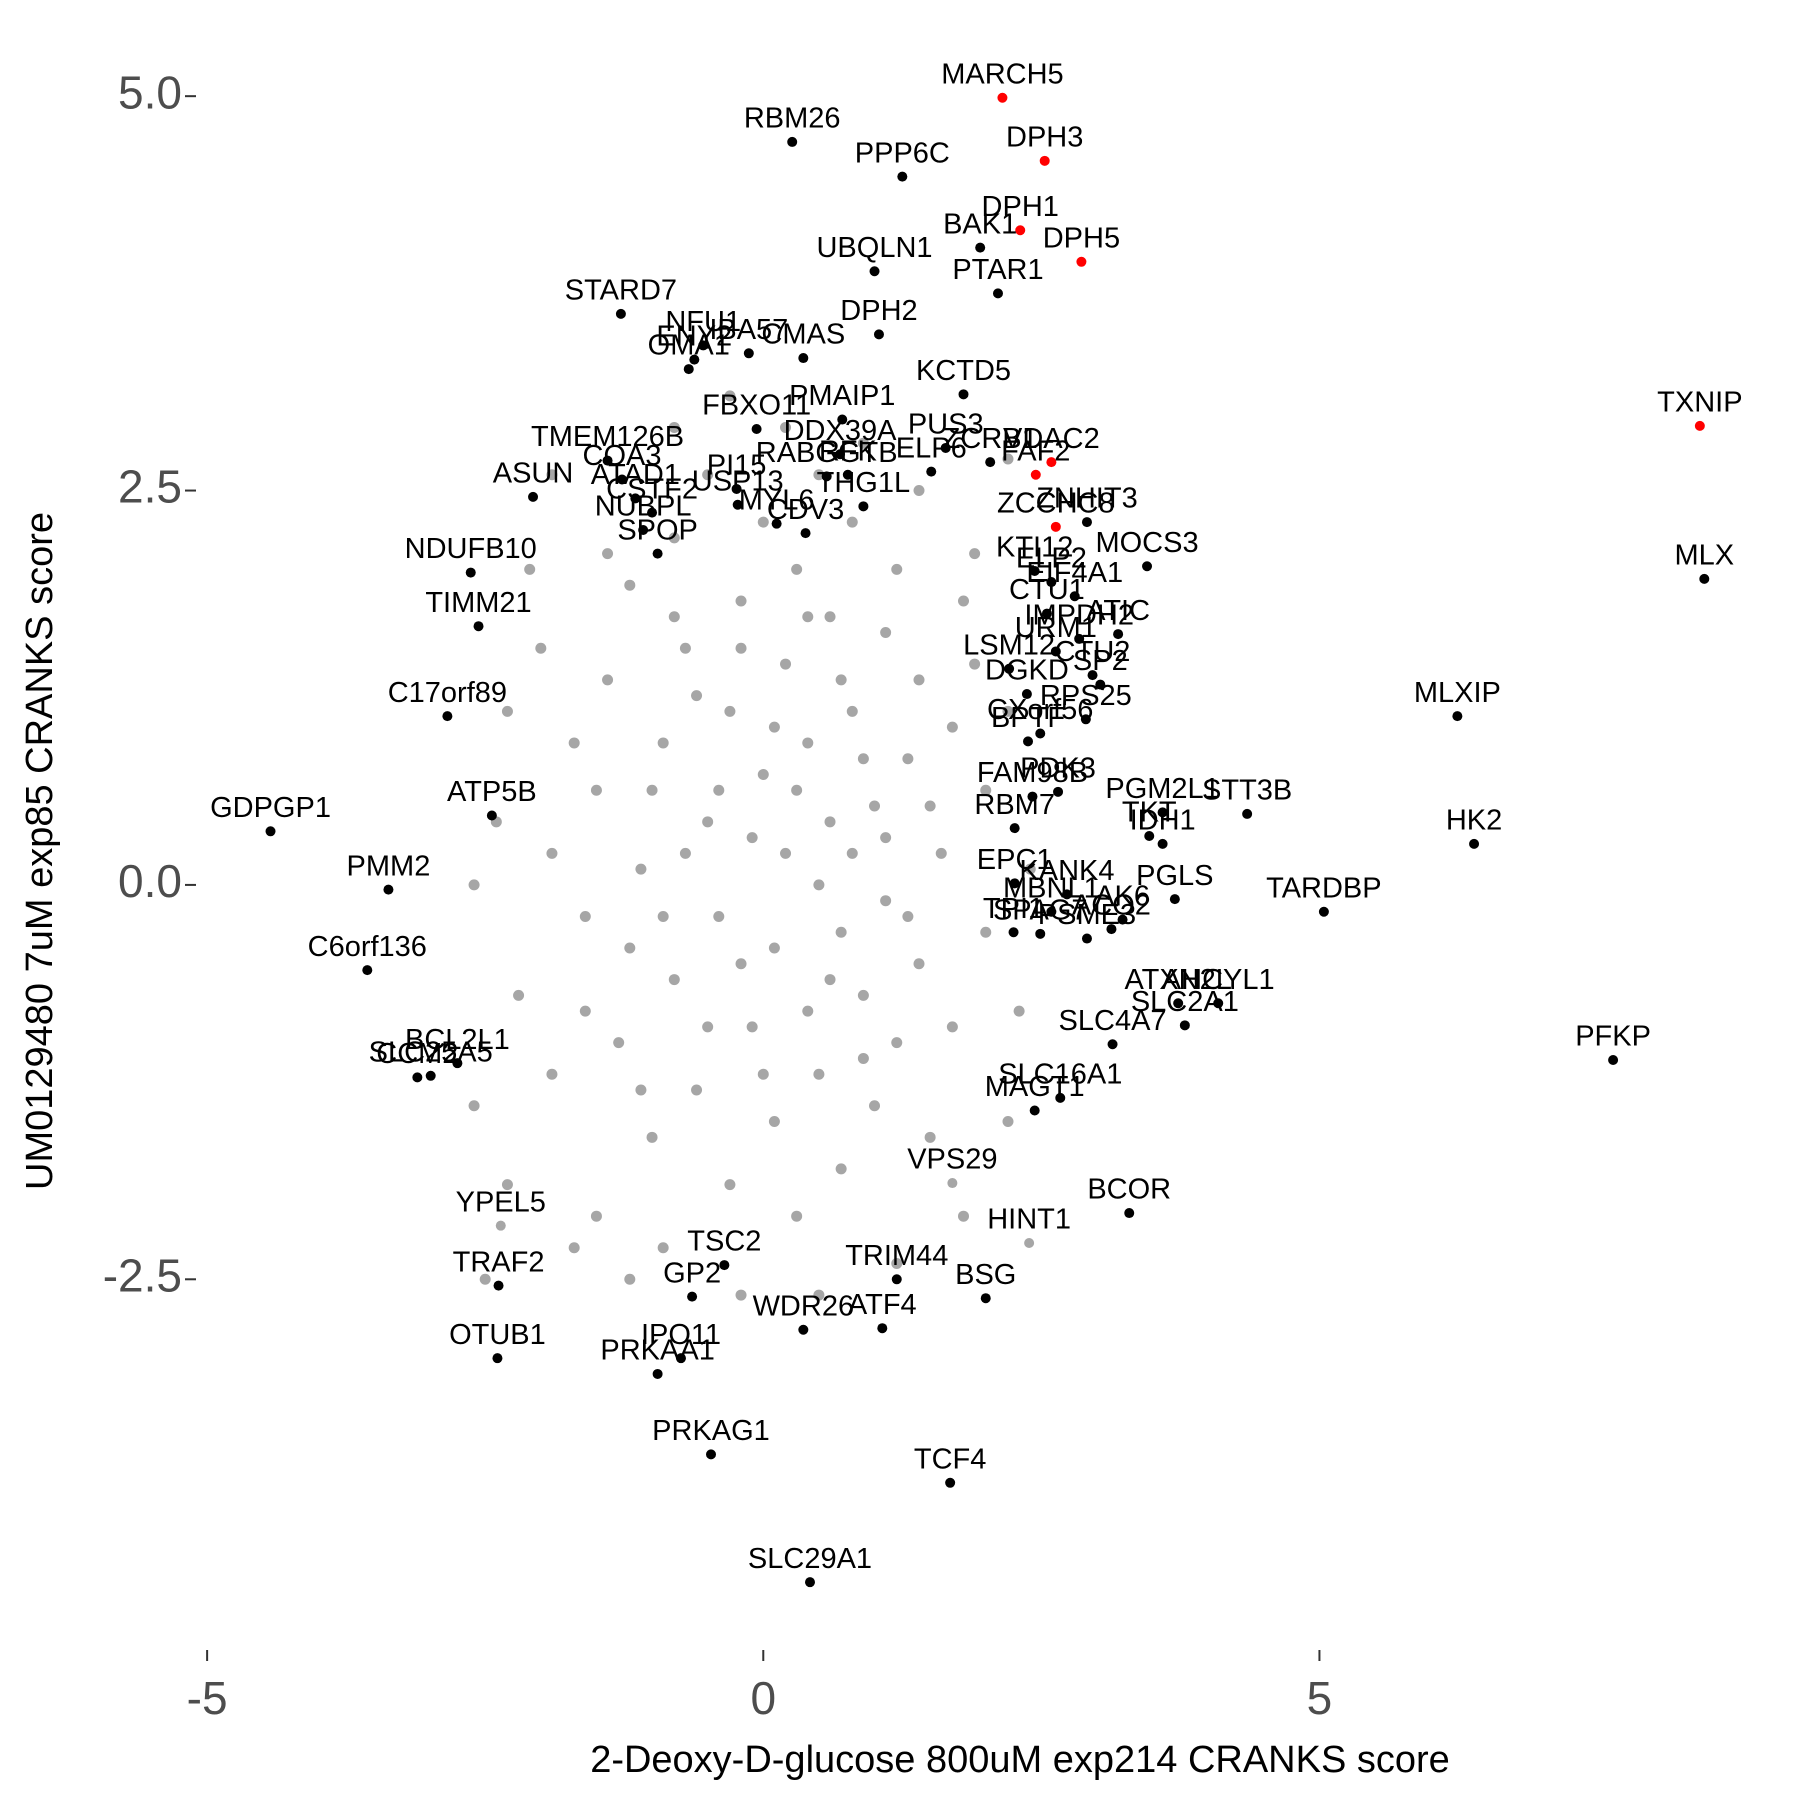  I want to click on gene-label: ELP6, so click(931, 448).